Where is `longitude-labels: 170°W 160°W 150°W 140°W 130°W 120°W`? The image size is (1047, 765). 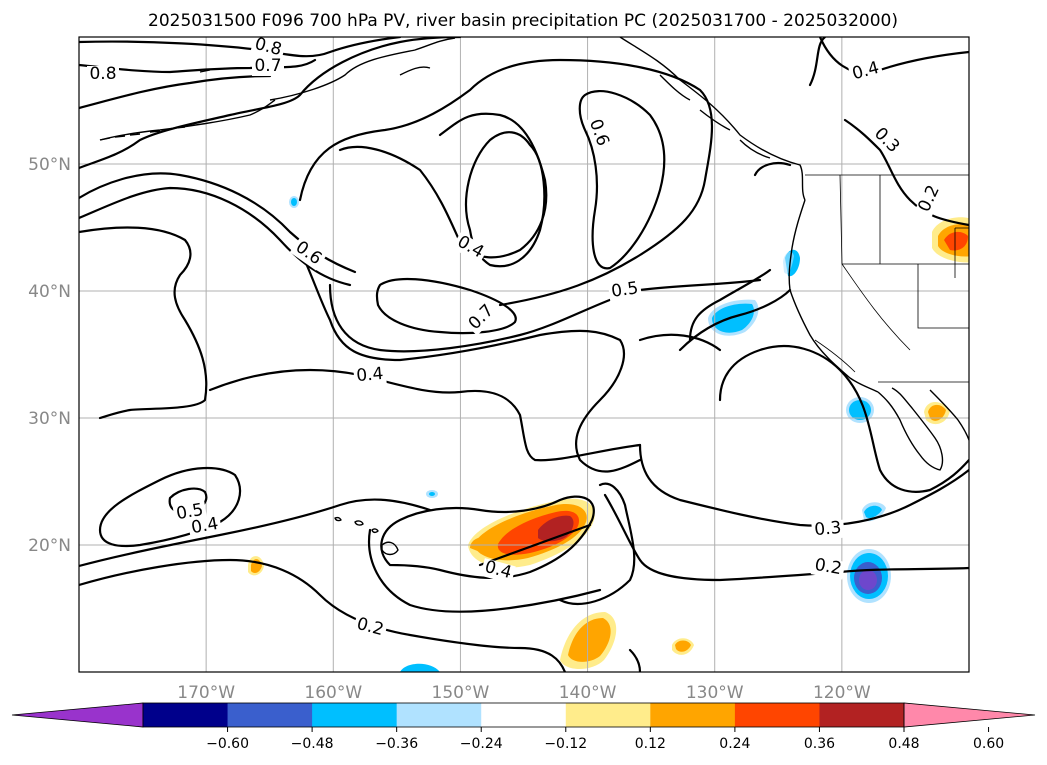 longitude-labels: 170°W 160°W 150°W 140°W 130°W 120°W is located at coordinates (524, 693).